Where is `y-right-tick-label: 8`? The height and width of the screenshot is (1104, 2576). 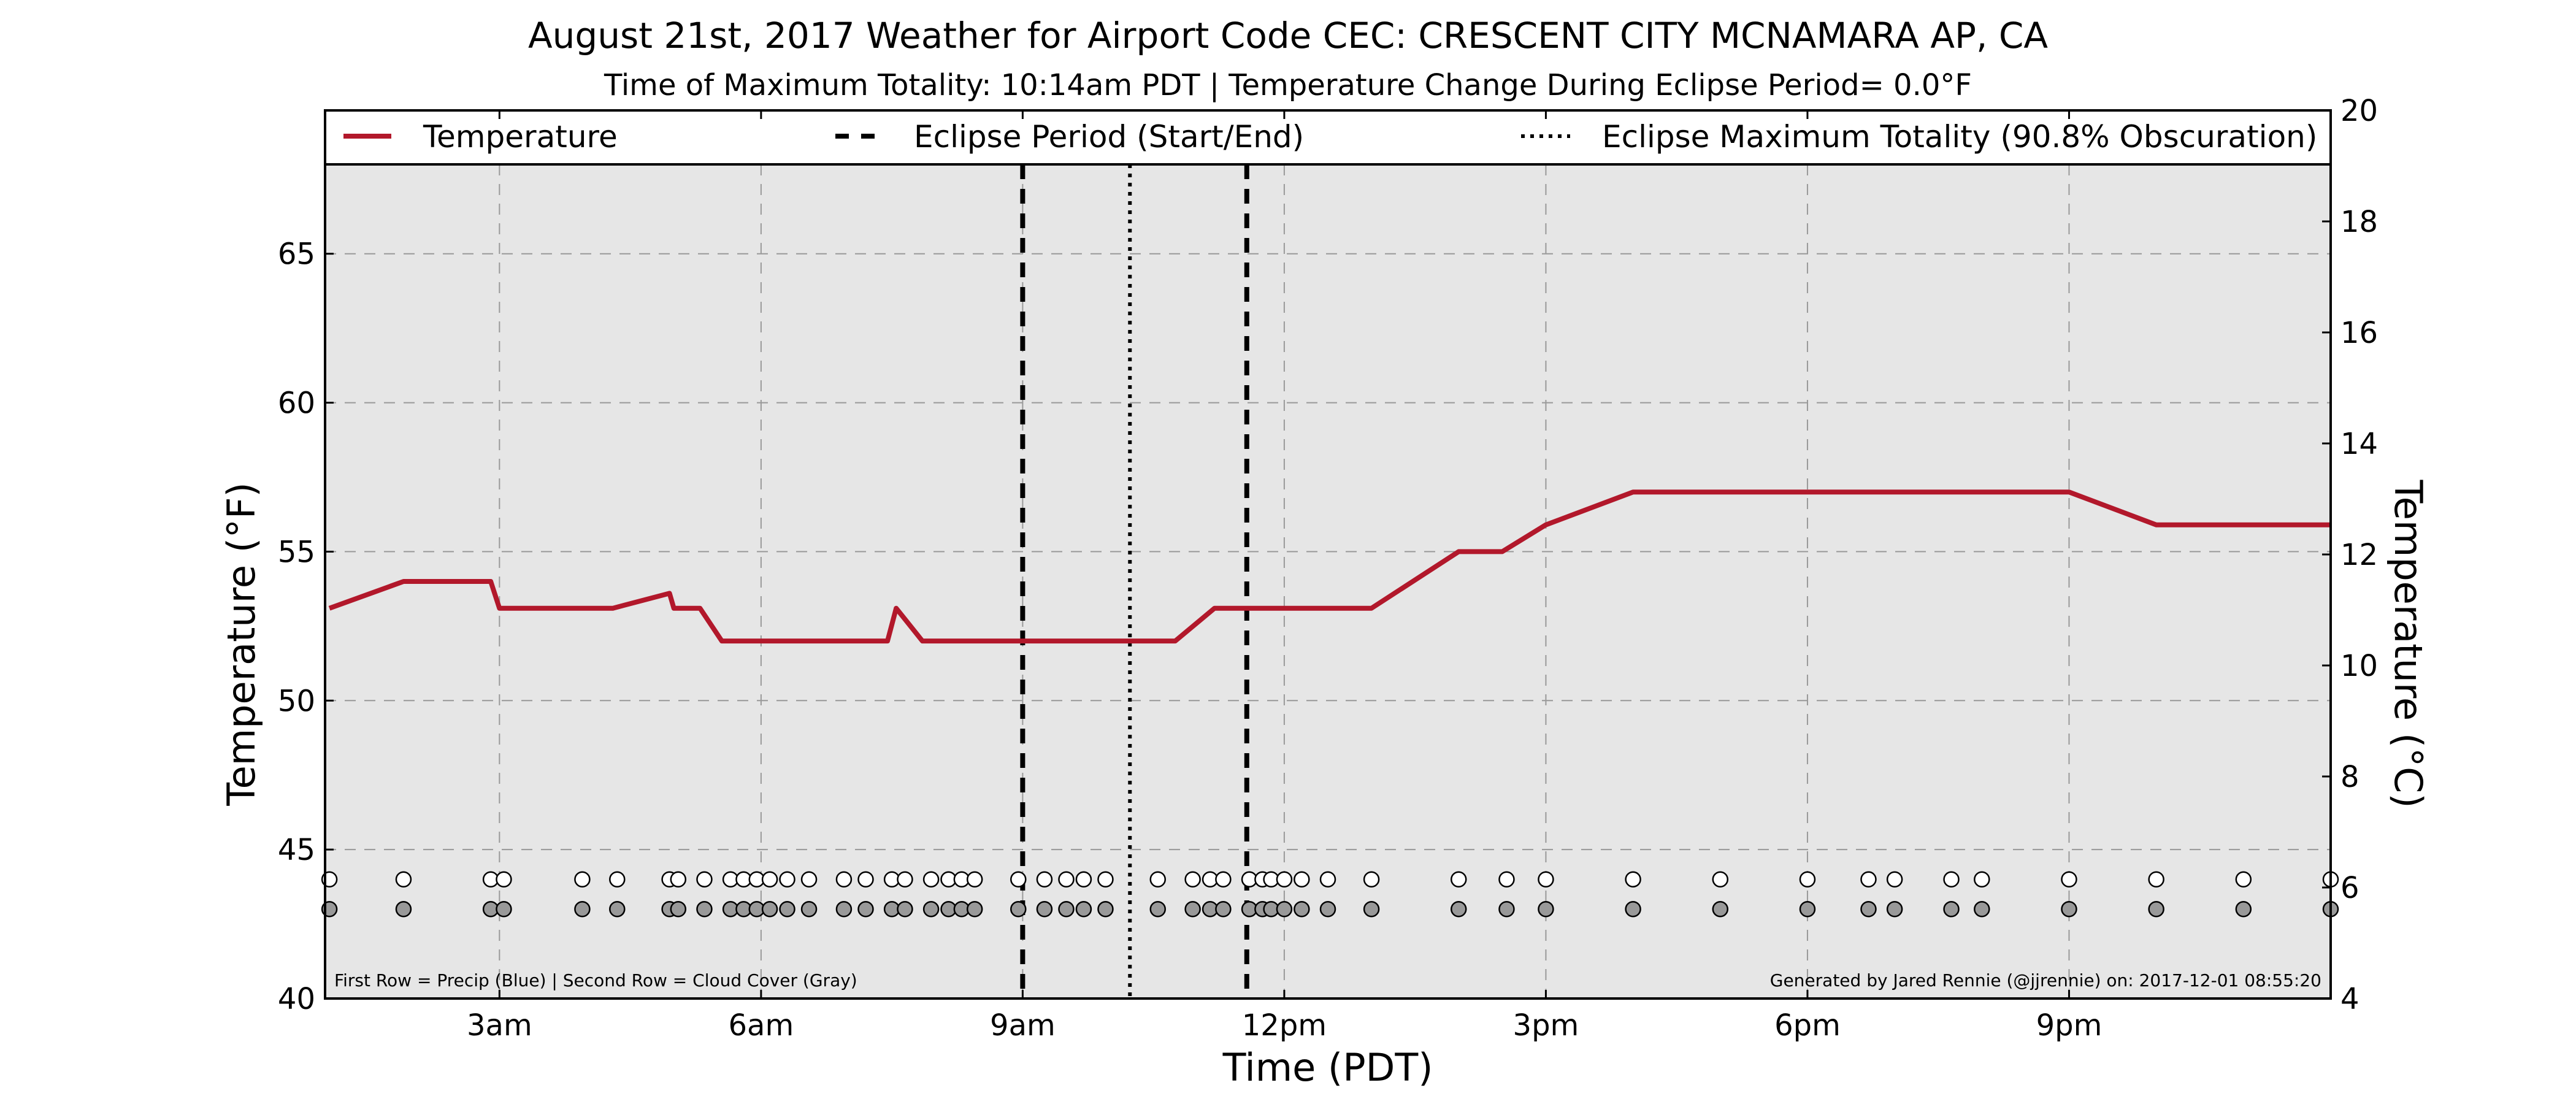
y-right-tick-label: 8 is located at coordinates (2349, 777).